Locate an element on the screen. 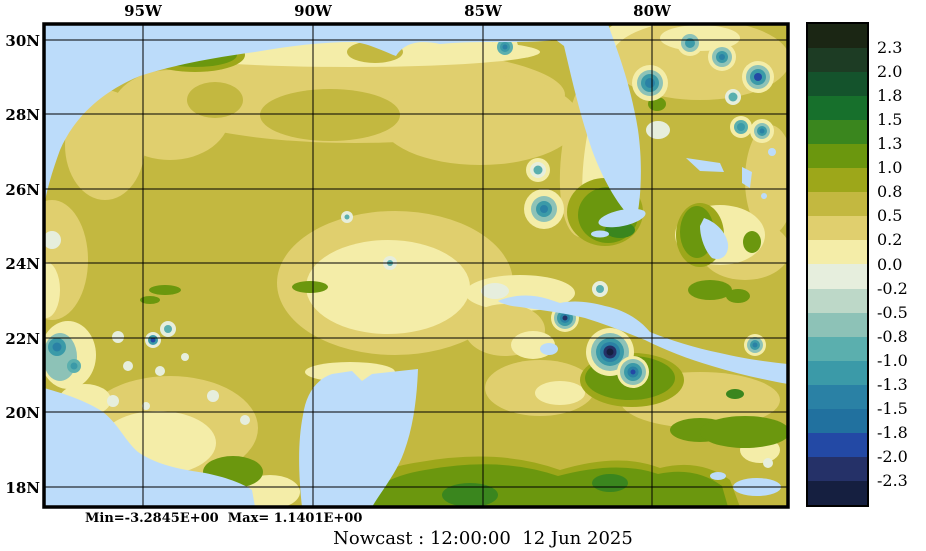 The image size is (926, 551). colorbar-tick-label: -1.3 is located at coordinates (892, 384).